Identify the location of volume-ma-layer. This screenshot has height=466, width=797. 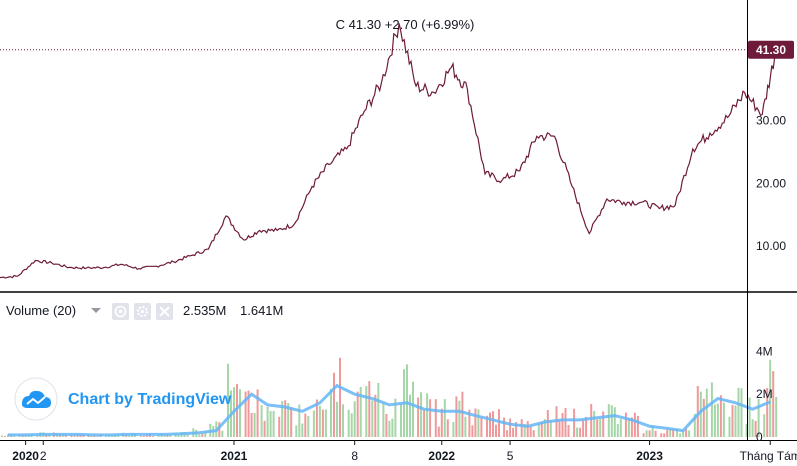
(389, 410).